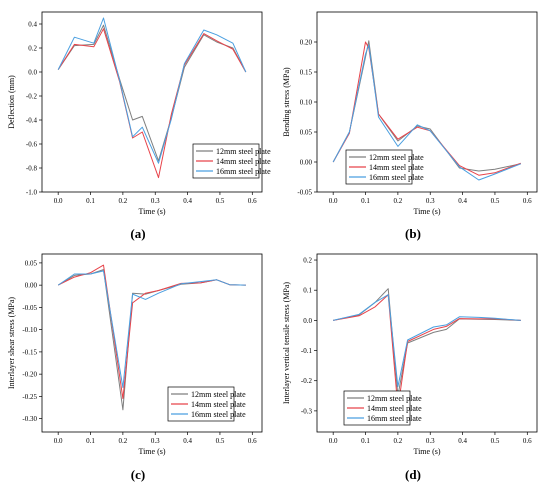 The width and height of the screenshot is (550, 492). What do you see at coordinates (307, 351) in the screenshot?
I see `y-tick-label: -0.1` at bounding box center [307, 351].